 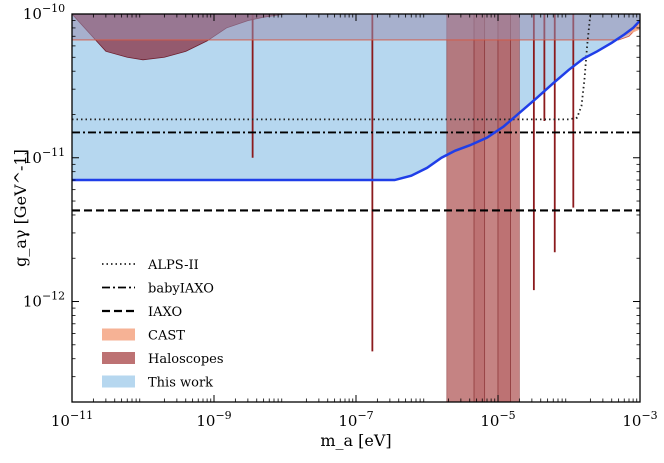 I want to click on y-tick-label: 10−12, so click(x=44, y=300).